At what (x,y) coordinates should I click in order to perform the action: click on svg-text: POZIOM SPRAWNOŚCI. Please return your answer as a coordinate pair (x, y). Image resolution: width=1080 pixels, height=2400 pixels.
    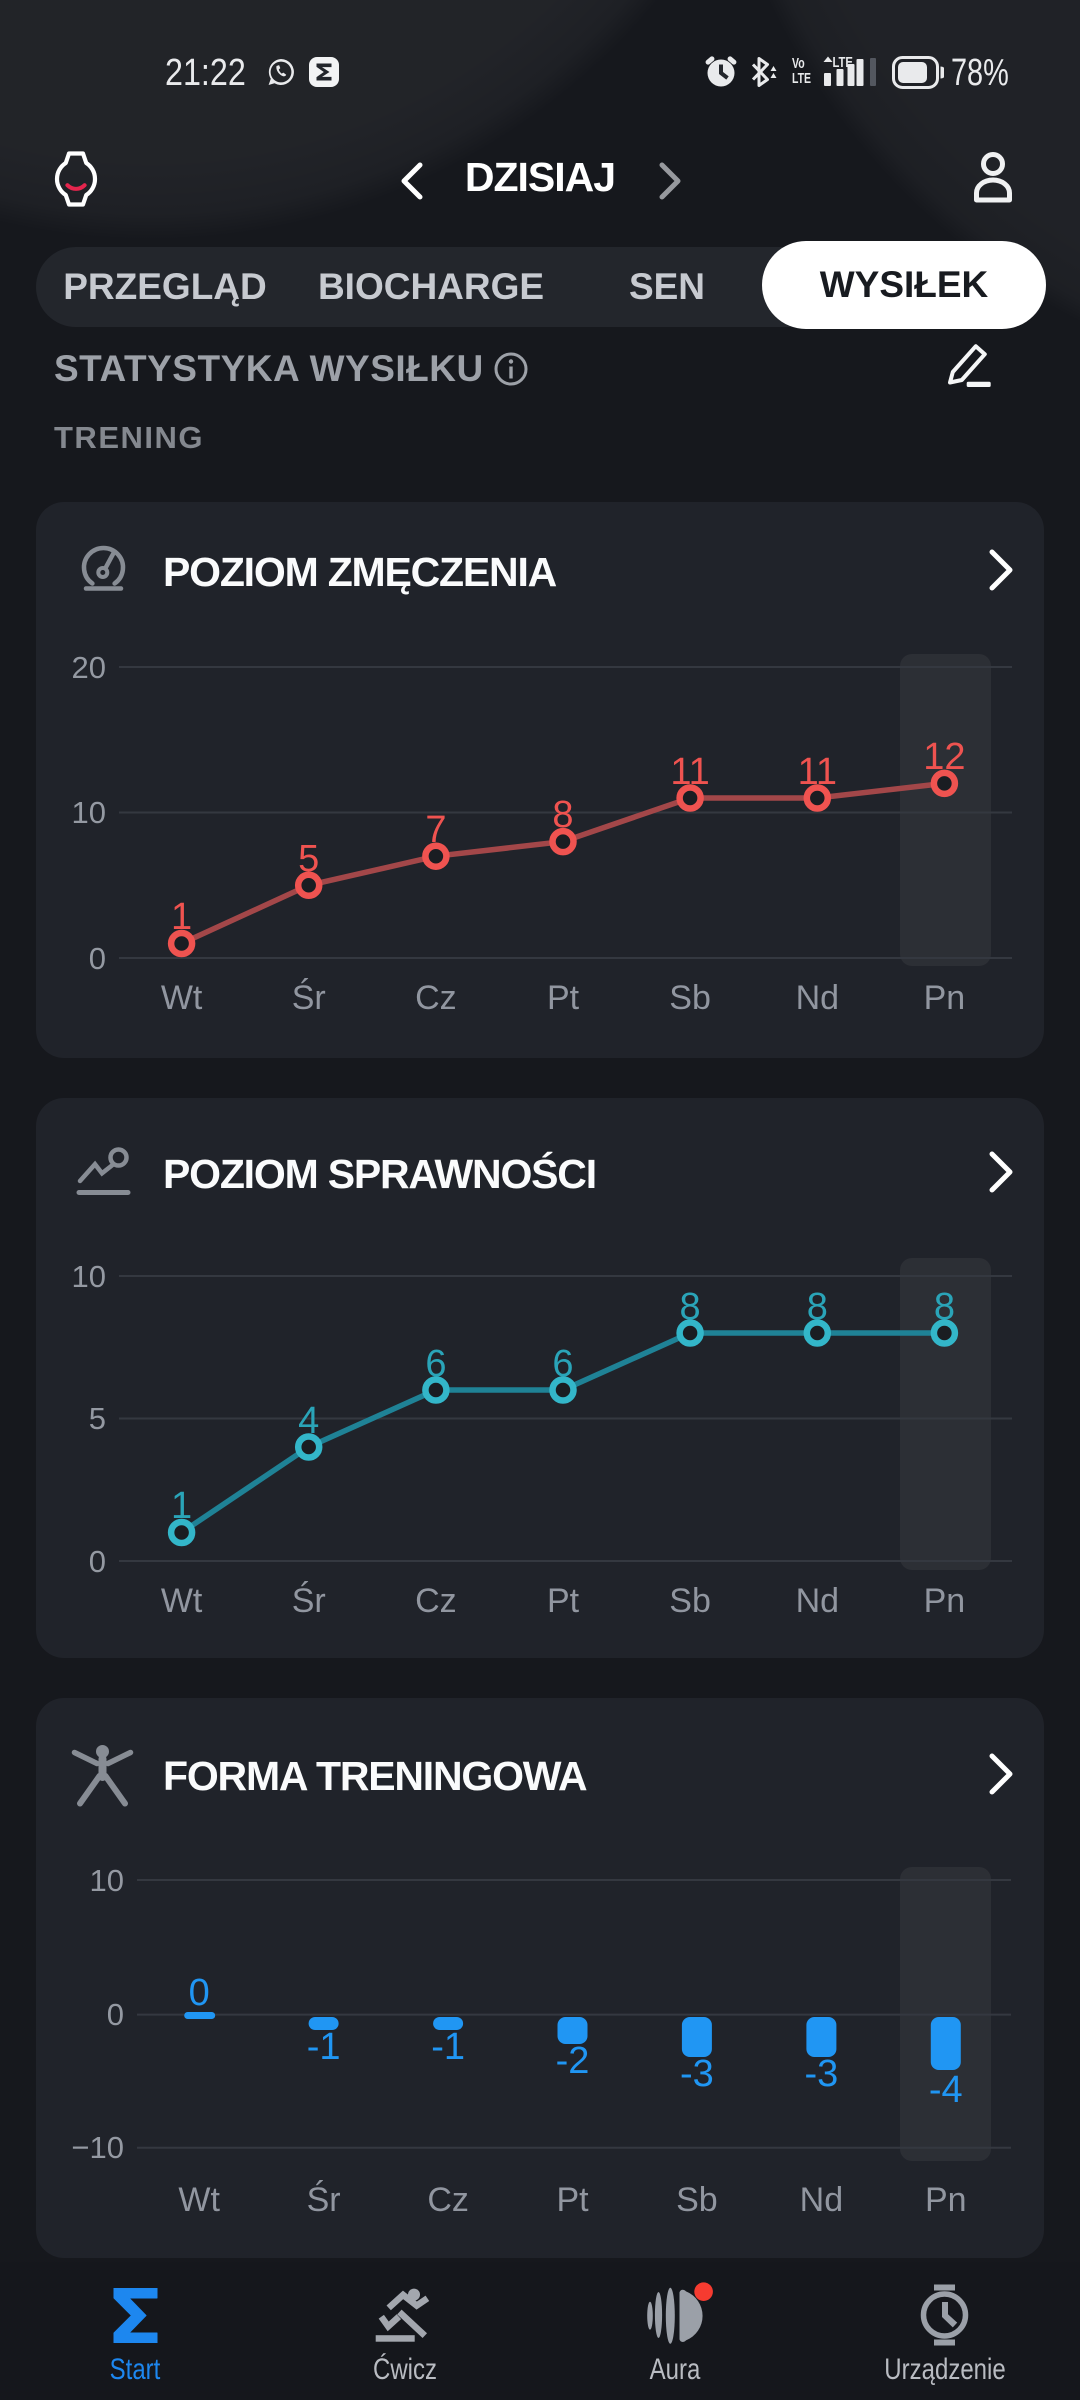
    Looking at the image, I should click on (379, 1174).